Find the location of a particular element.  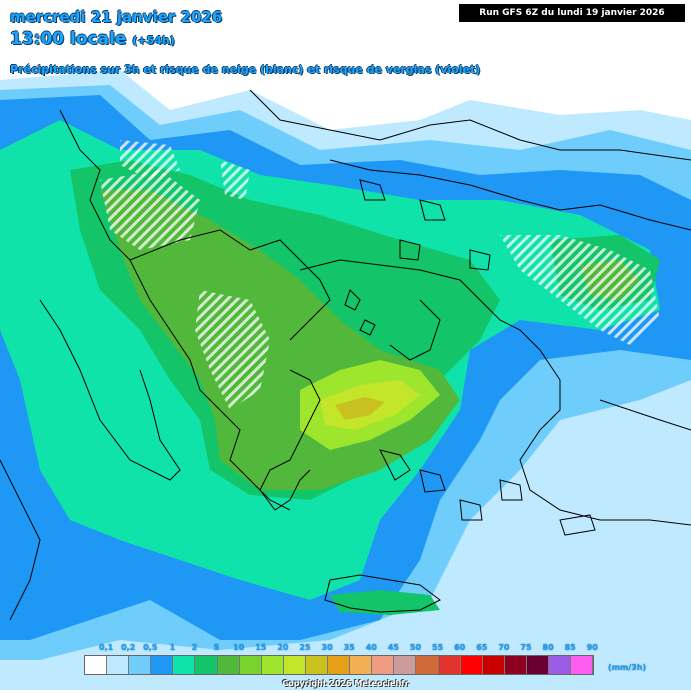

precip-ochre is located at coordinates (360, 408).